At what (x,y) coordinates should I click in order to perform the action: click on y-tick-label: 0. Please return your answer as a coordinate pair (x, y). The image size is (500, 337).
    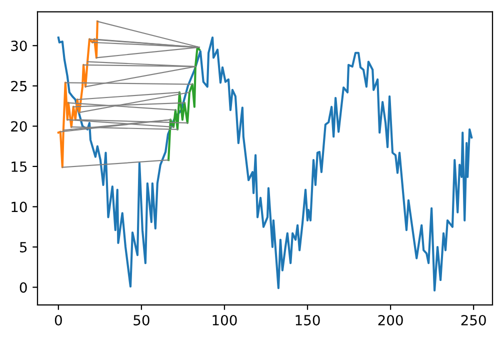
    Looking at the image, I should click on (23, 287).